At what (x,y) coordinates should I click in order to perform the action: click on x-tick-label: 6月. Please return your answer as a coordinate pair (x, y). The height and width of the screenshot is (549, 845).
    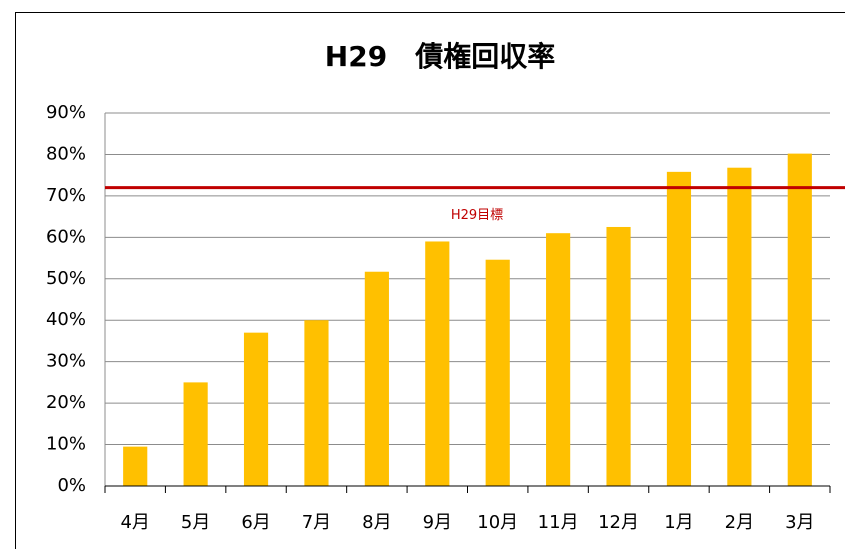
    Looking at the image, I should click on (255, 522).